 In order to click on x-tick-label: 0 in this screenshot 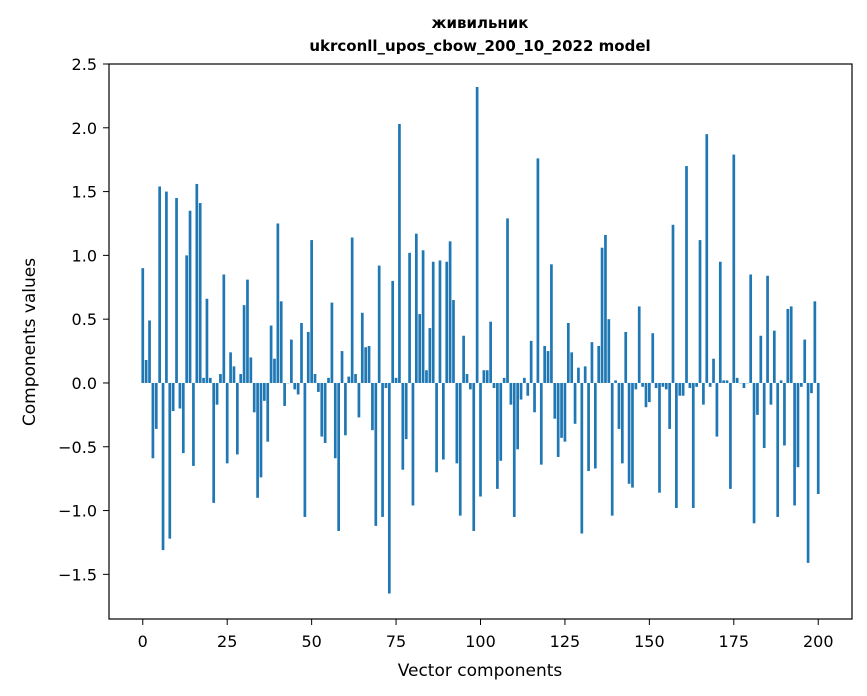, I will do `click(143, 641)`.